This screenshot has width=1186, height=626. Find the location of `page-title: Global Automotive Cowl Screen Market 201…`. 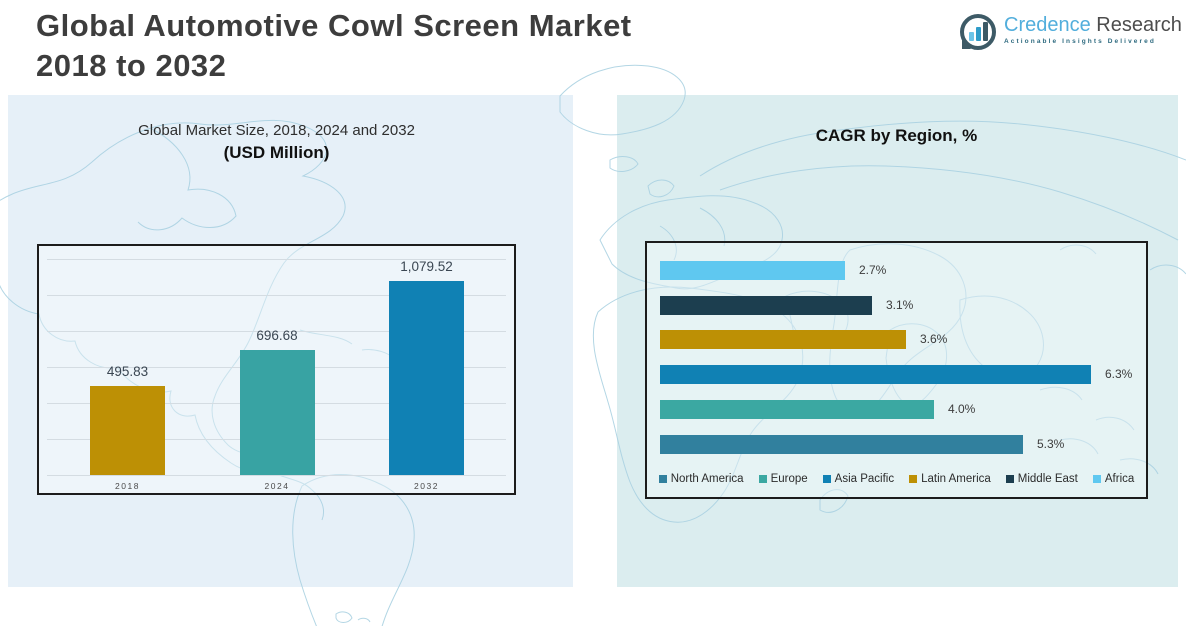

page-title: Global Automotive Cowl Screen Market 201… is located at coordinates (451, 46).